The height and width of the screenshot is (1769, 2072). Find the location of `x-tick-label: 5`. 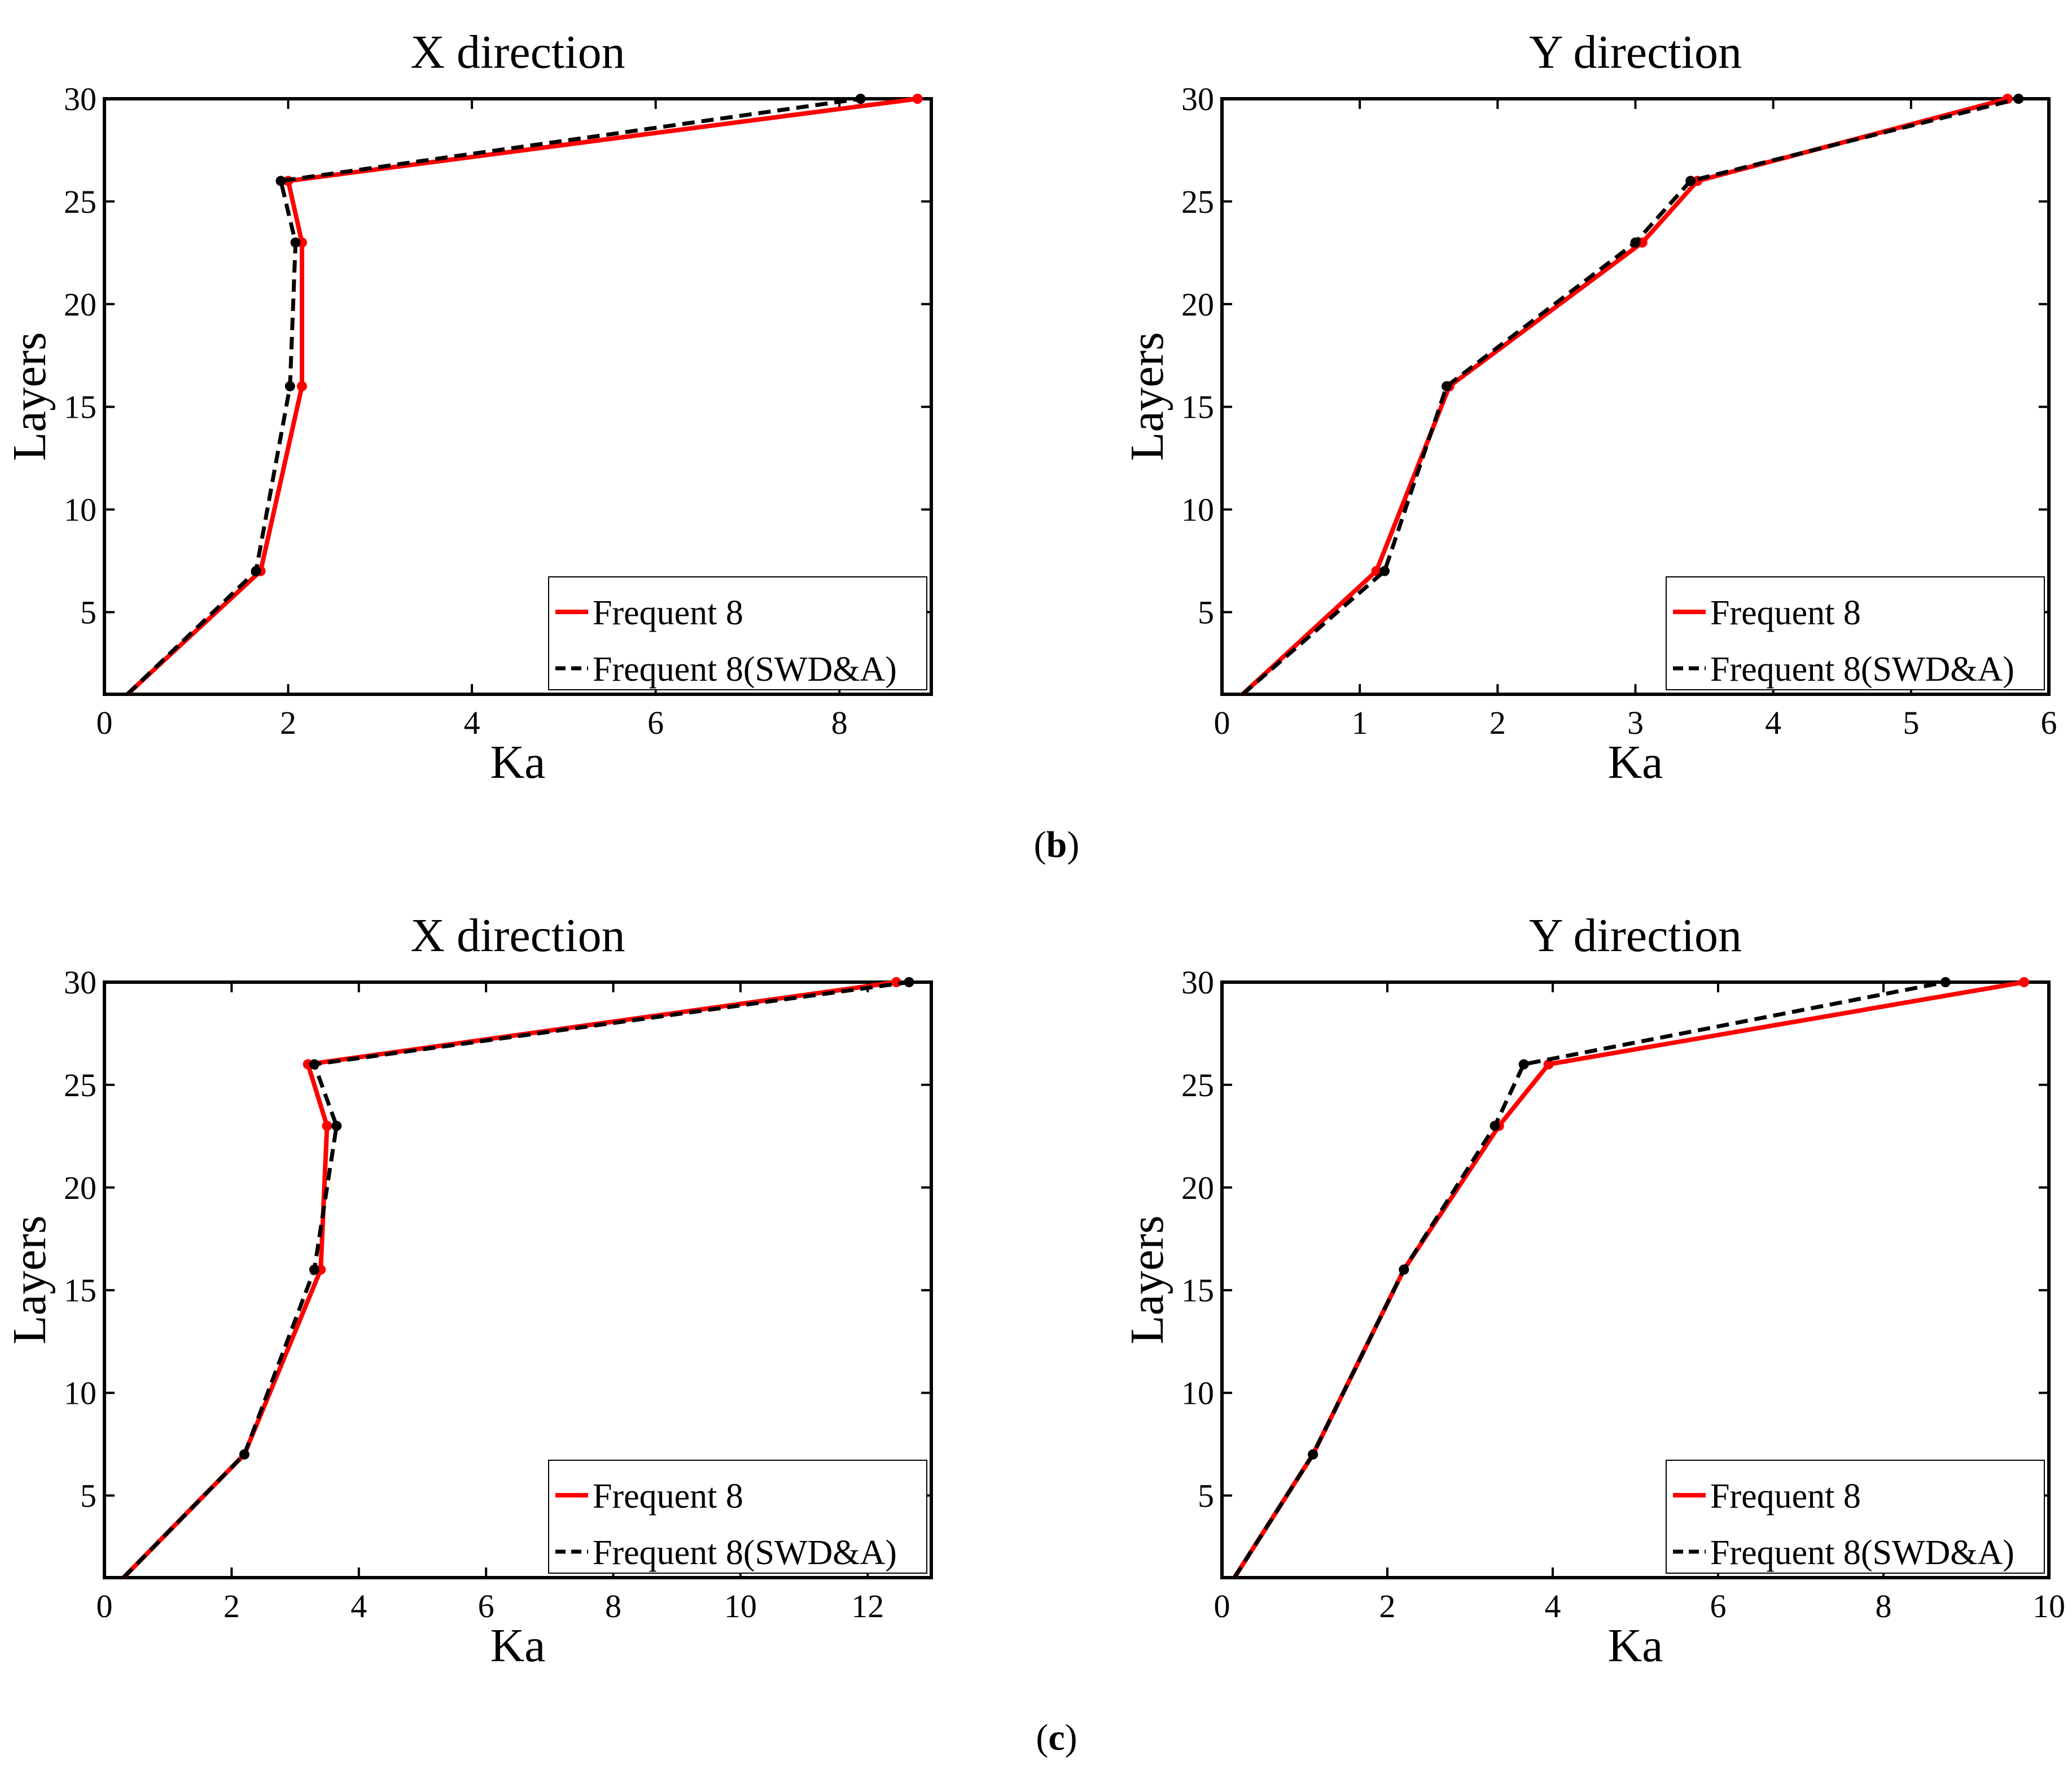

x-tick-label: 5 is located at coordinates (1911, 722).